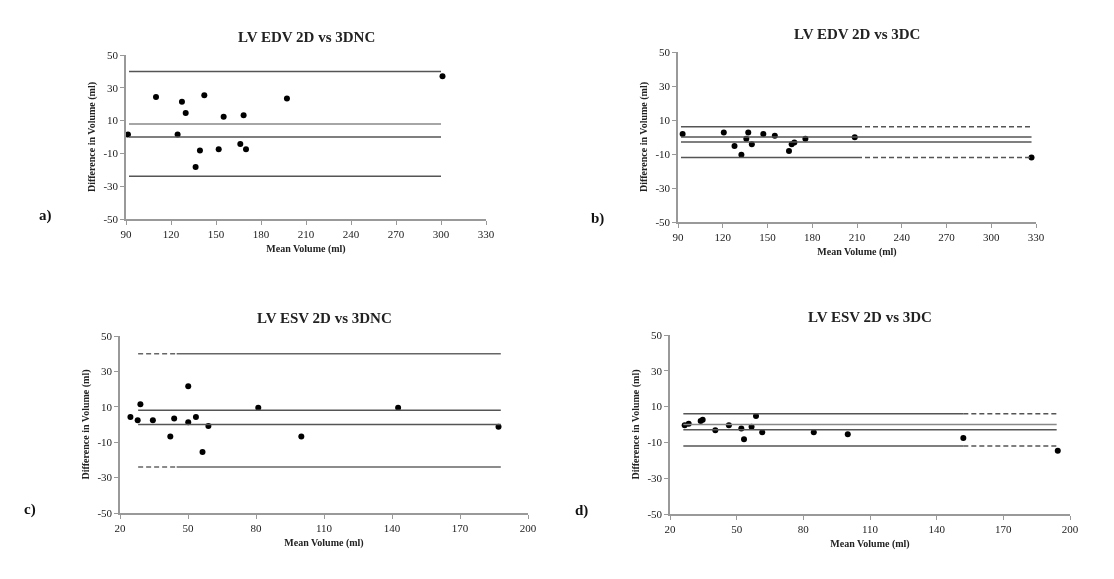 This screenshot has width=1114, height=579. Describe the element at coordinates (324, 318) in the screenshot. I see `chart-title: LV ESV 2D vs 3DNC` at that location.